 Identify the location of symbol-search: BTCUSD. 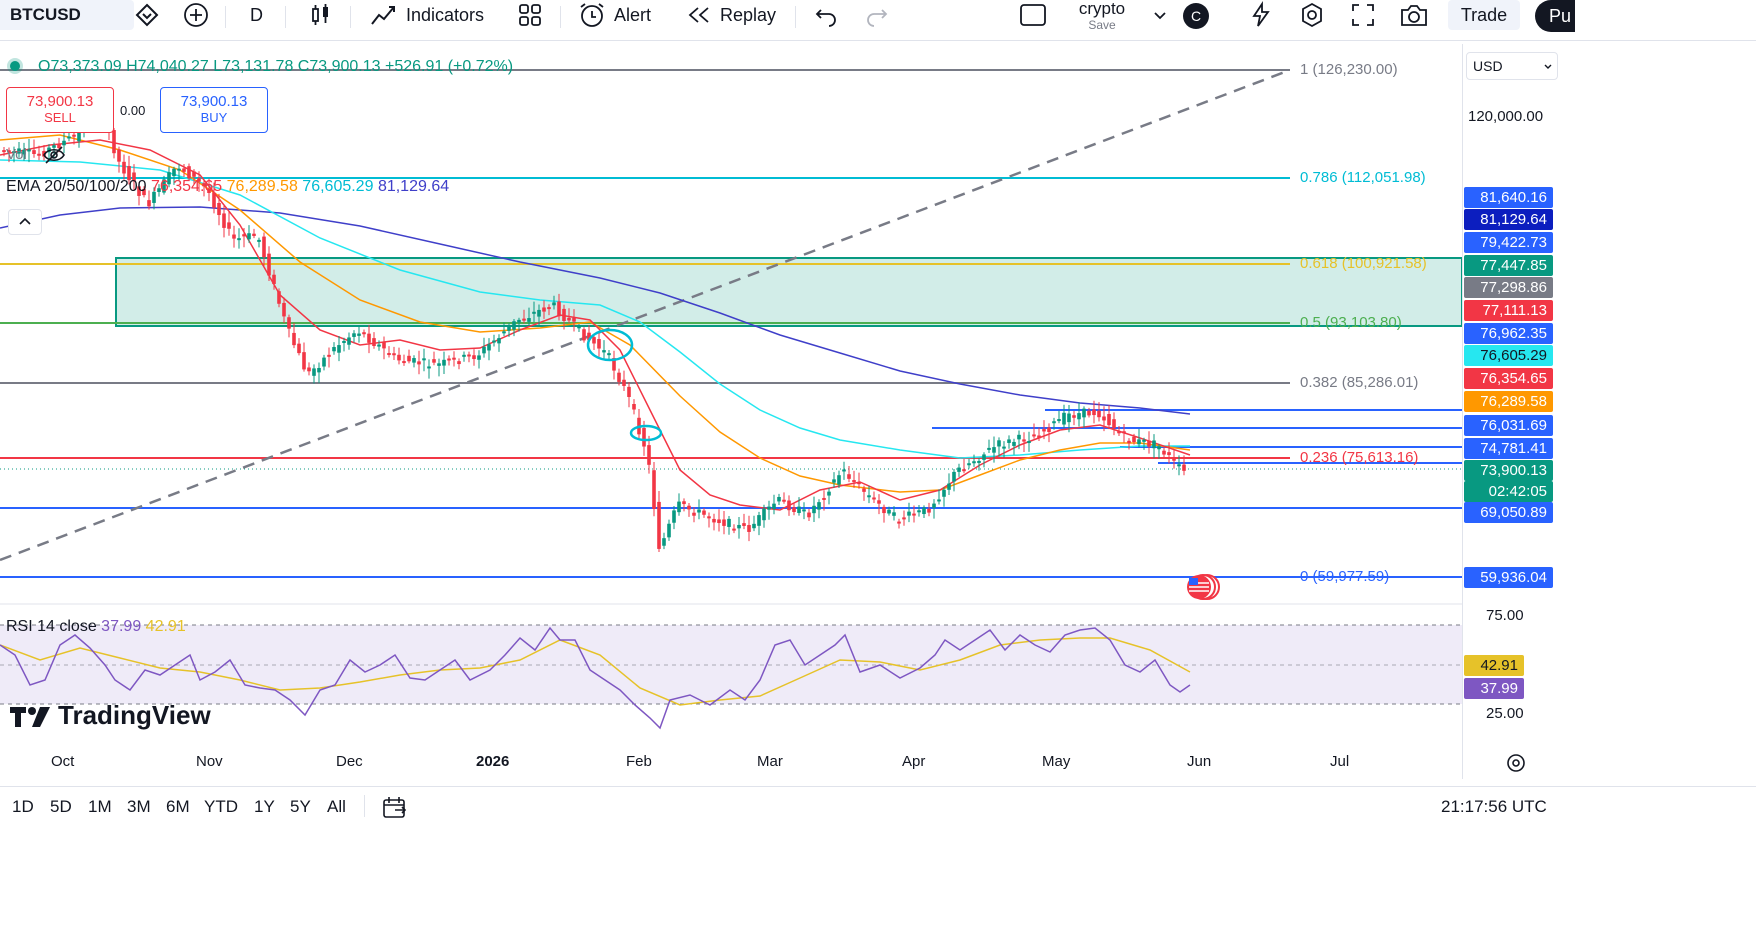
(67, 15).